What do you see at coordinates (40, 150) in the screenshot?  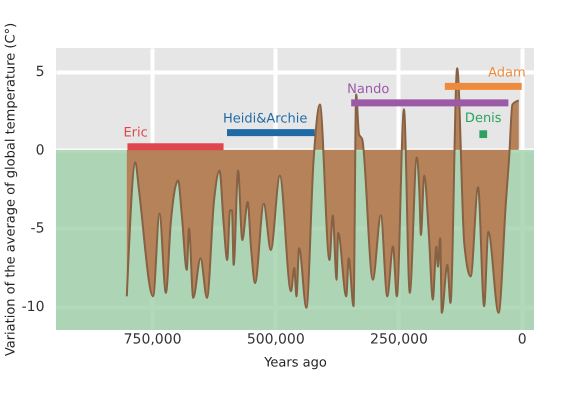 I see `y-tick-label: 0` at bounding box center [40, 150].